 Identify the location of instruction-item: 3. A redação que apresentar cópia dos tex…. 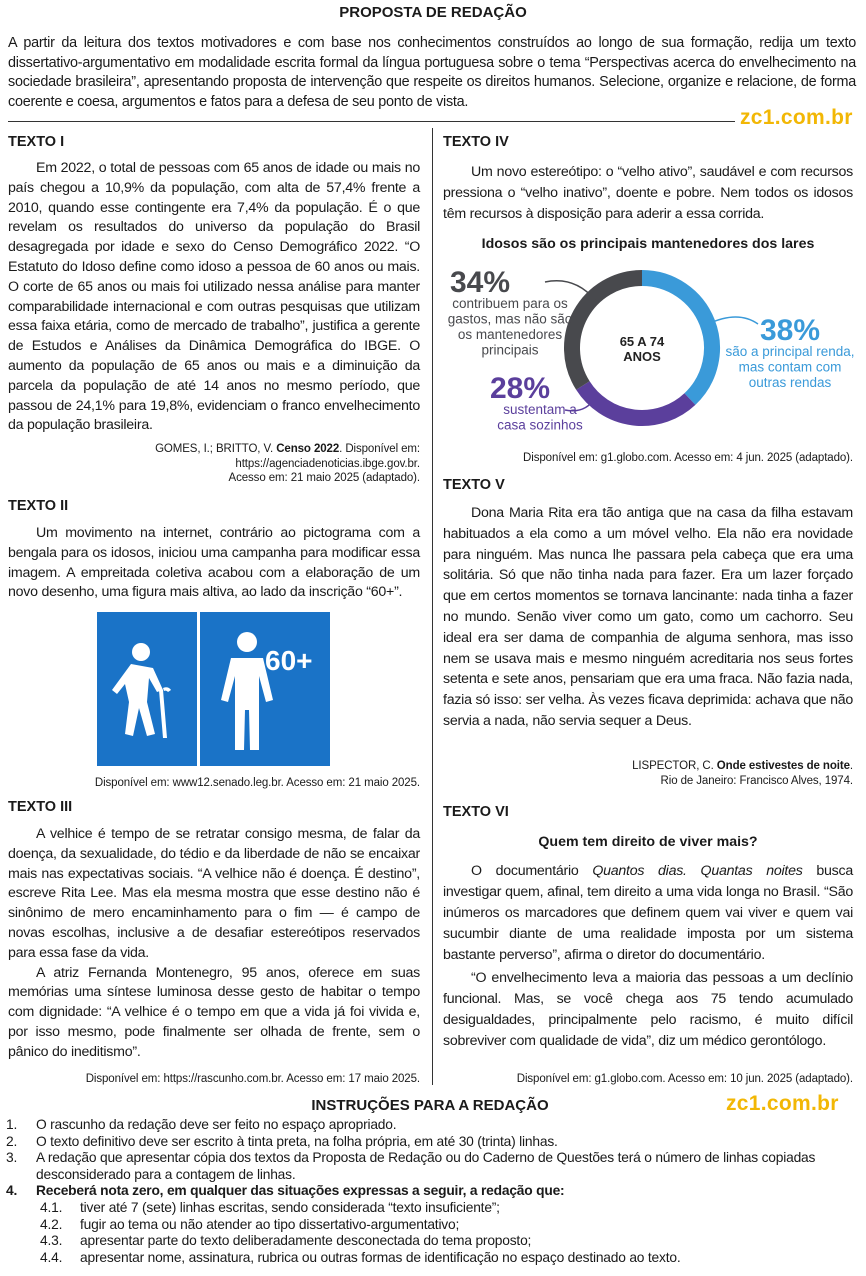
(431, 1166).